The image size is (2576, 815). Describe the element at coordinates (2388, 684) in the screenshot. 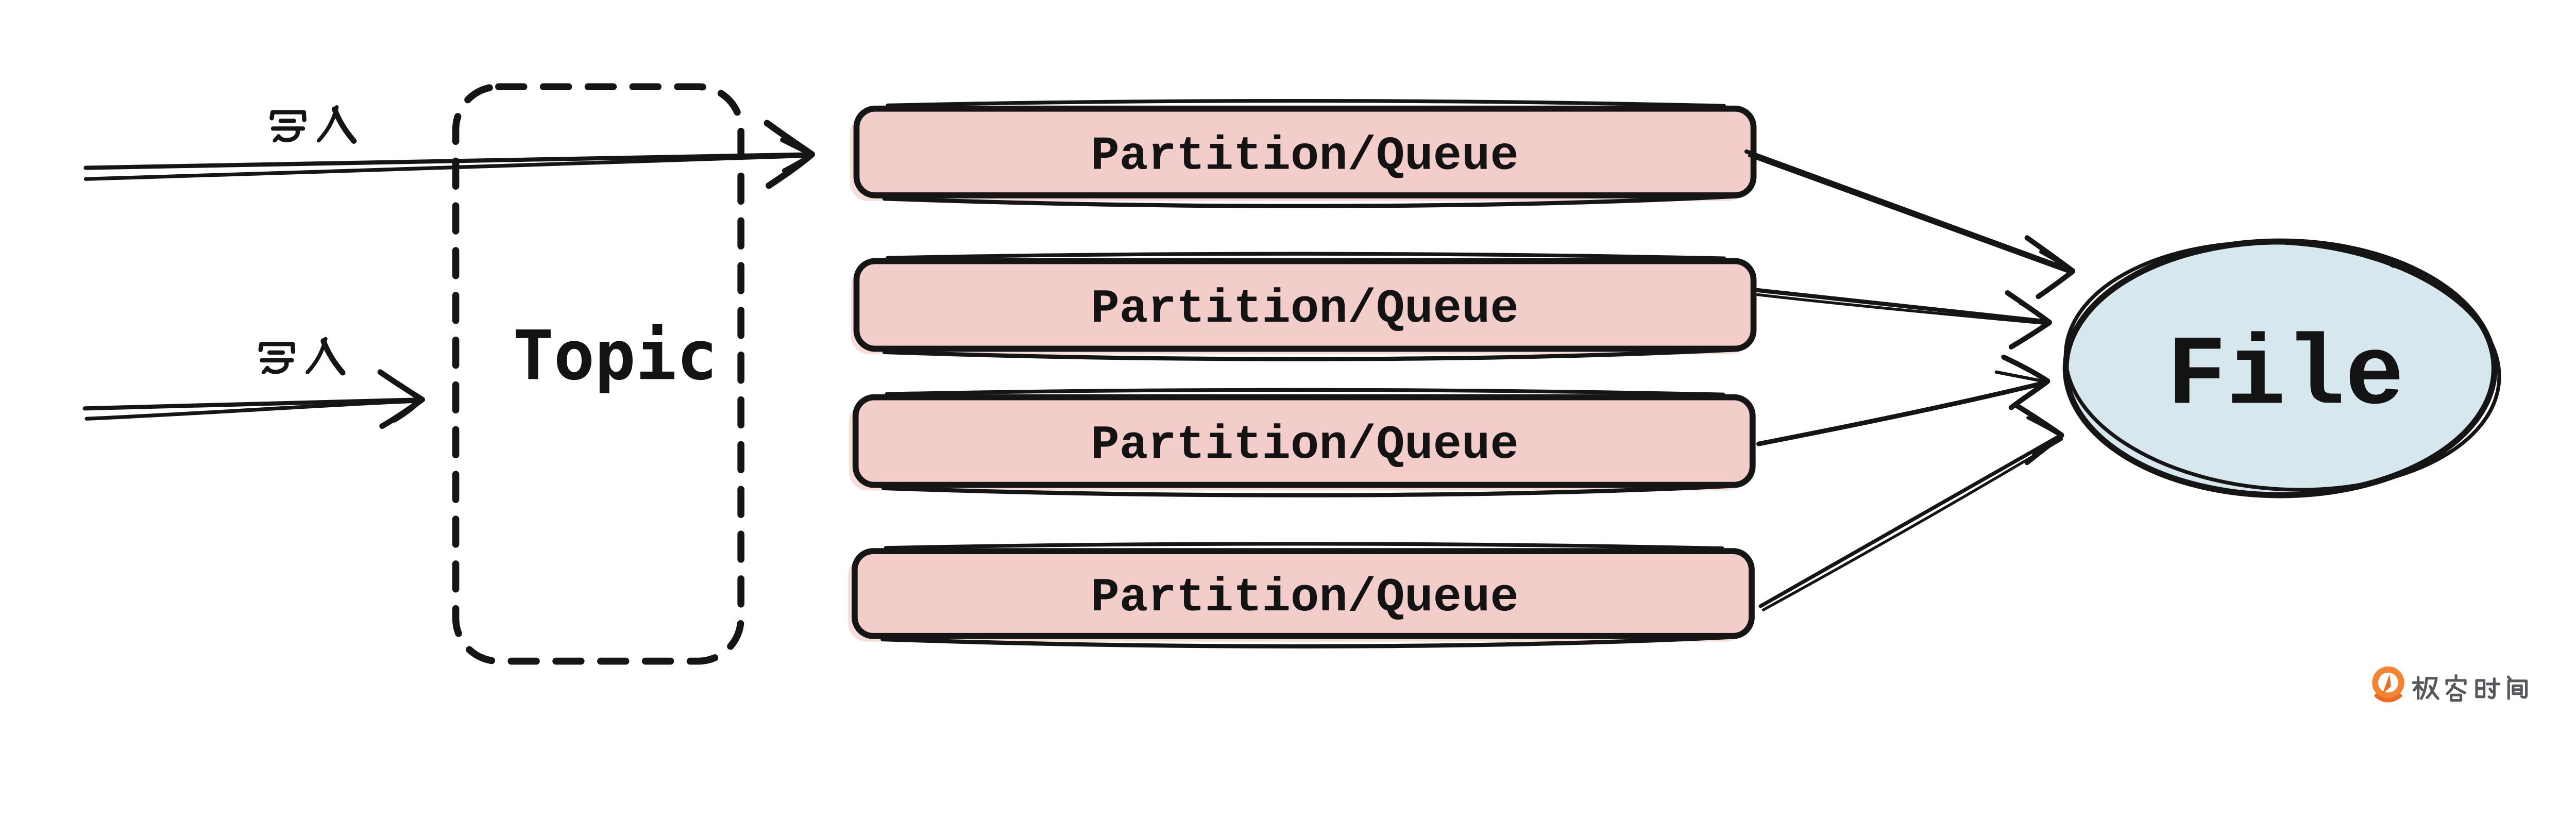

I see `geektime-pin-icon` at that location.